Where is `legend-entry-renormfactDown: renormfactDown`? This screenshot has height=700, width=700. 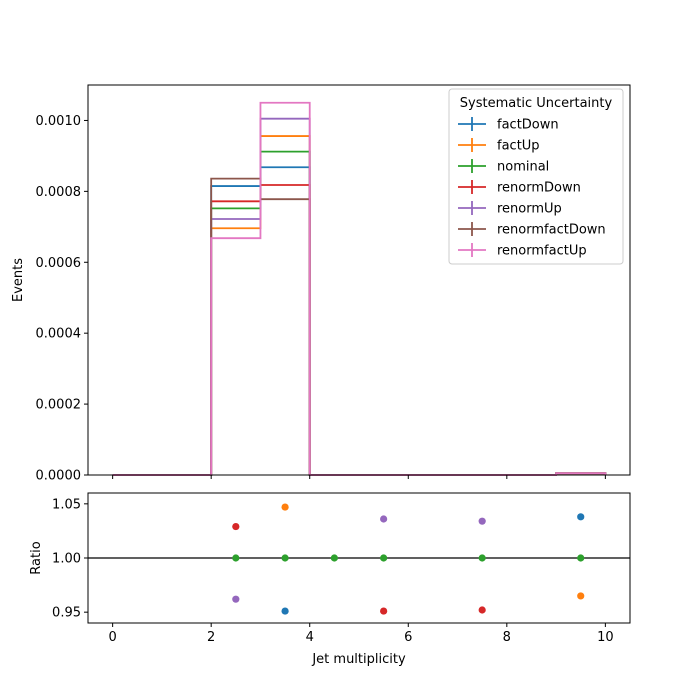
legend-entry-renormfactDown: renormfactDown is located at coordinates (532, 230).